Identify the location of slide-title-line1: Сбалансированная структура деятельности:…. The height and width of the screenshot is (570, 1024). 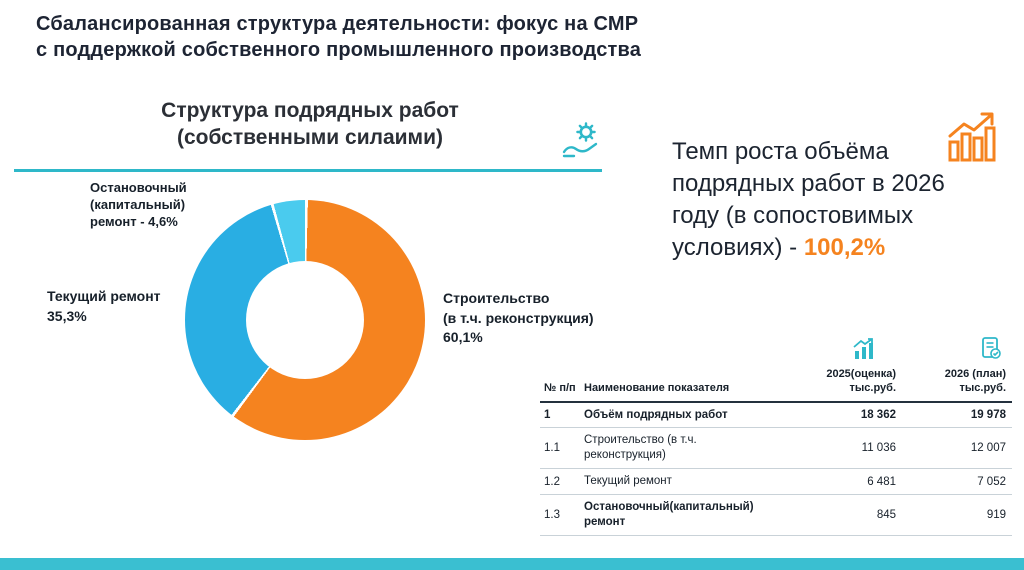
(337, 24).